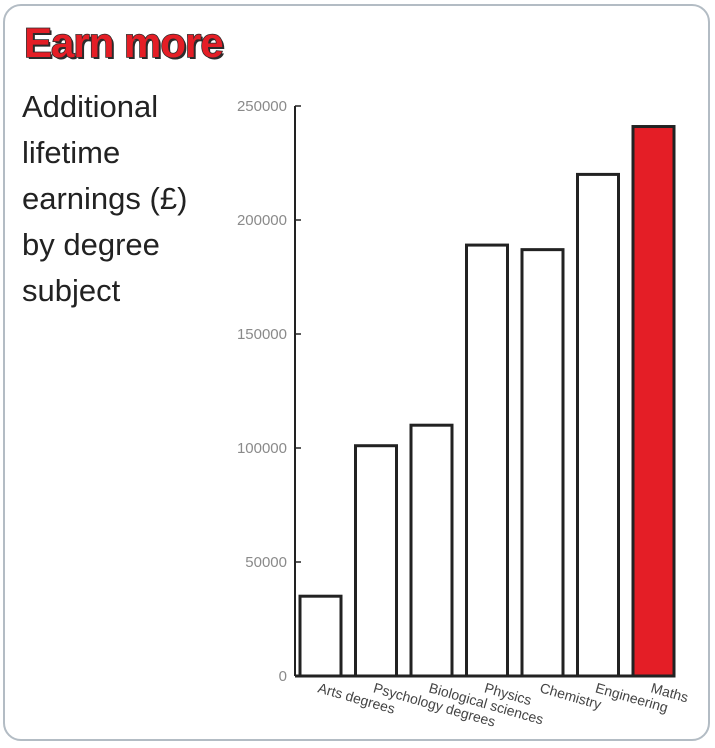 The height and width of the screenshot is (748, 715). What do you see at coordinates (91, 244) in the screenshot?
I see `subtitle-line: by degree` at bounding box center [91, 244].